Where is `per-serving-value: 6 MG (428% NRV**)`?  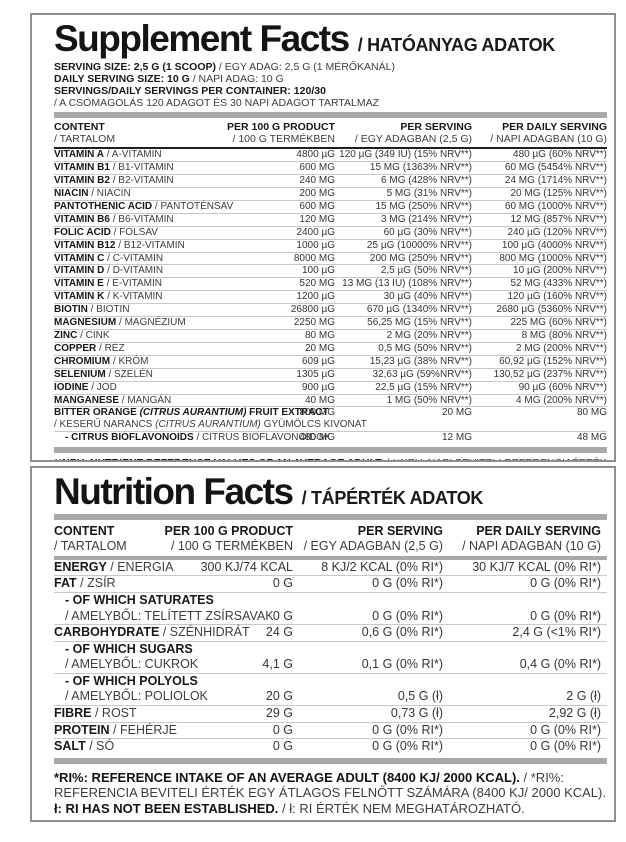 per-serving-value: 6 MG (428% NRV**) is located at coordinates (426, 181).